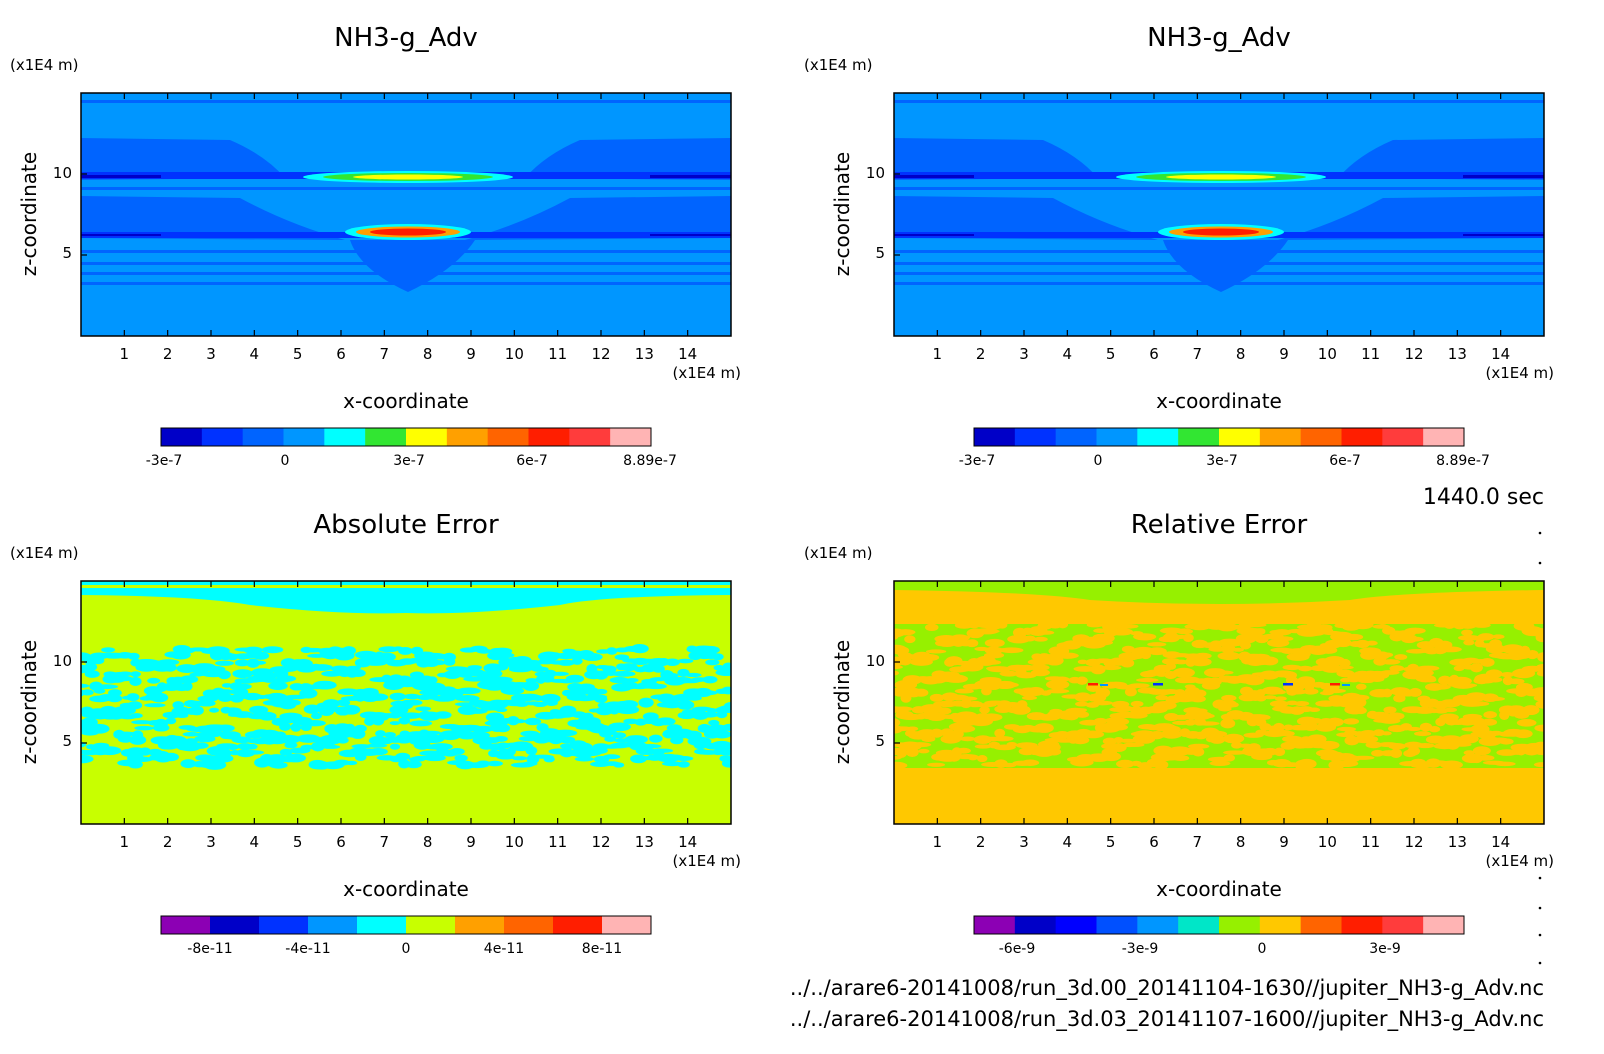 The width and height of the screenshot is (1604, 1054). Describe the element at coordinates (1327, 354) in the screenshot. I see `x-tick-label: 10` at that location.